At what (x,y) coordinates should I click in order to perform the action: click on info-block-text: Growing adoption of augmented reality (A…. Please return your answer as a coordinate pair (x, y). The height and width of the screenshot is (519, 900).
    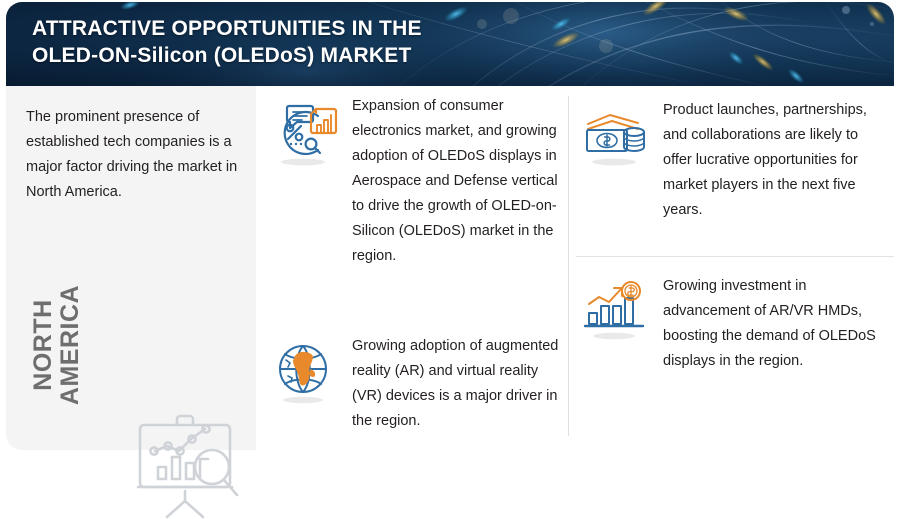
    Looking at the image, I should click on (455, 383).